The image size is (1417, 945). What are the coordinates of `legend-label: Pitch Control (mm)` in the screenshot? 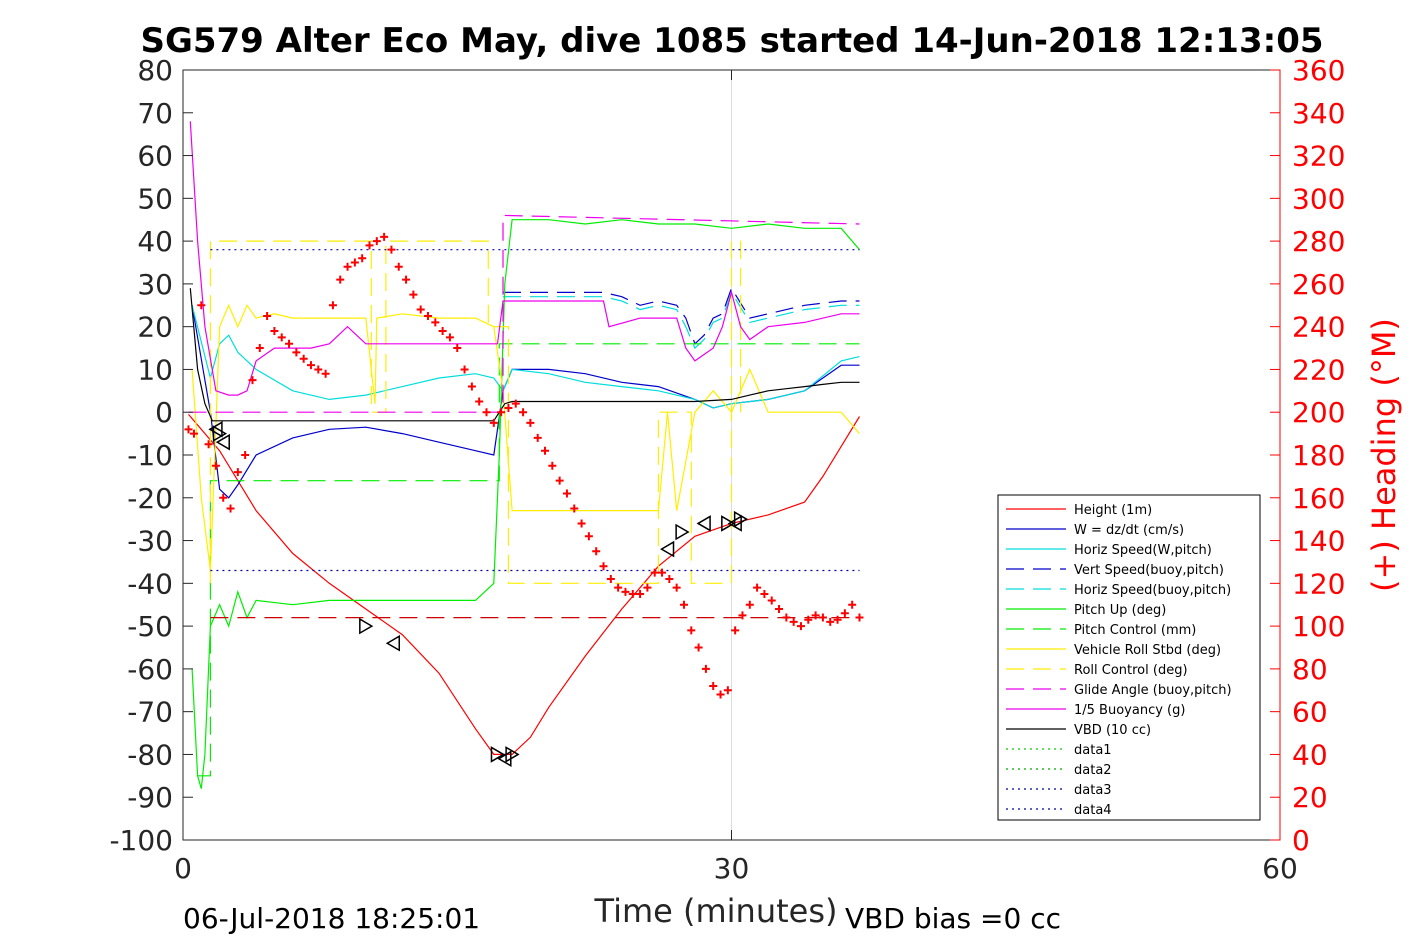 It's located at (1135, 630).